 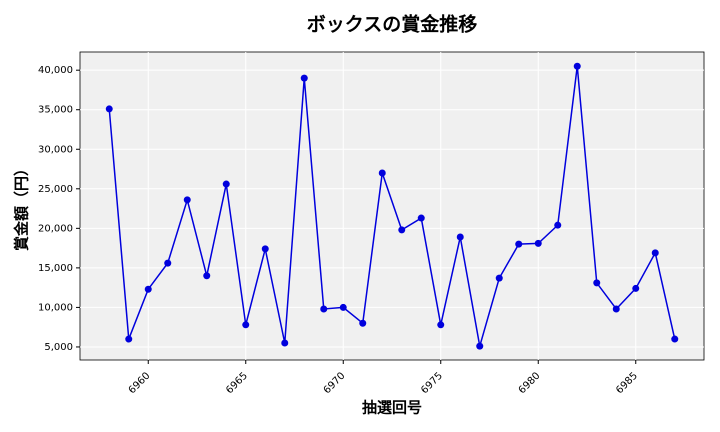 What do you see at coordinates (55, 70) in the screenshot?
I see `y-tick-label: 40,000` at bounding box center [55, 70].